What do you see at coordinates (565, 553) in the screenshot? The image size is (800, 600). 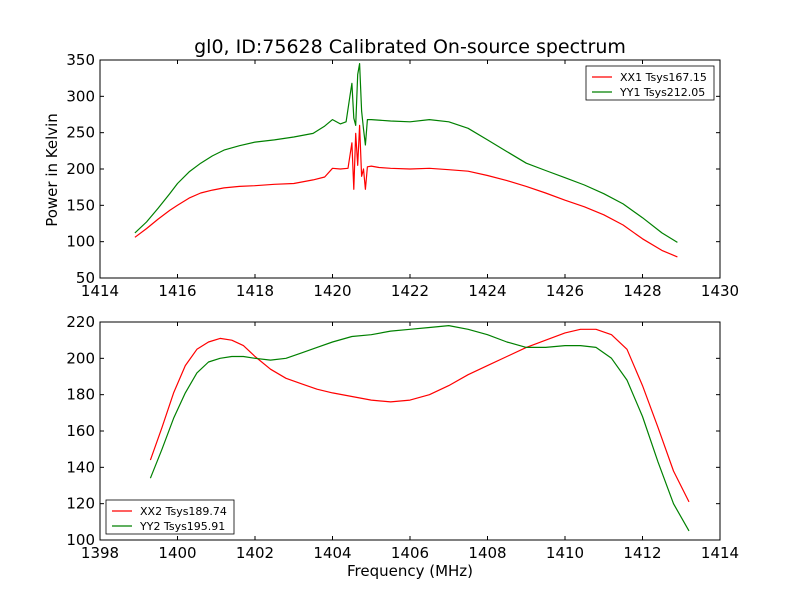 I see `x-tick-label: 1410` at bounding box center [565, 553].